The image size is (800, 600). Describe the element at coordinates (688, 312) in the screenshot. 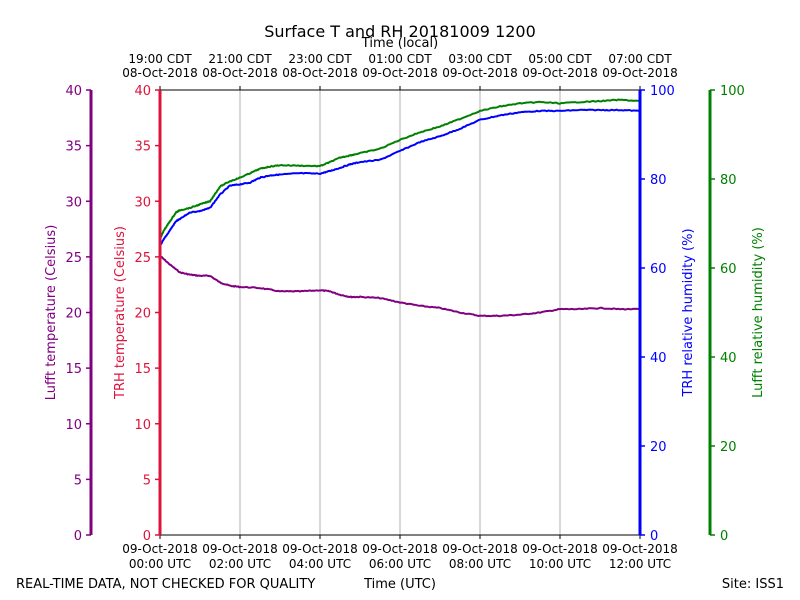

I see `trh_rh-axis-label: TRH relative humidity (%)` at that location.